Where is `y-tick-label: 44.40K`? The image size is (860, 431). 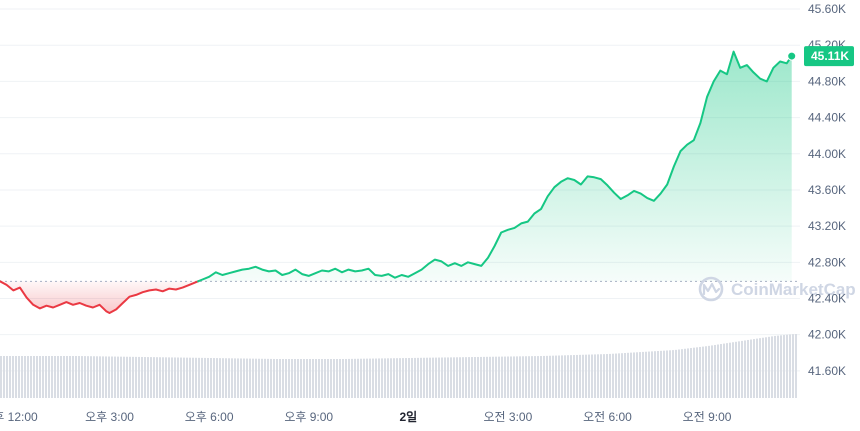 y-tick-label: 44.40K is located at coordinates (827, 118).